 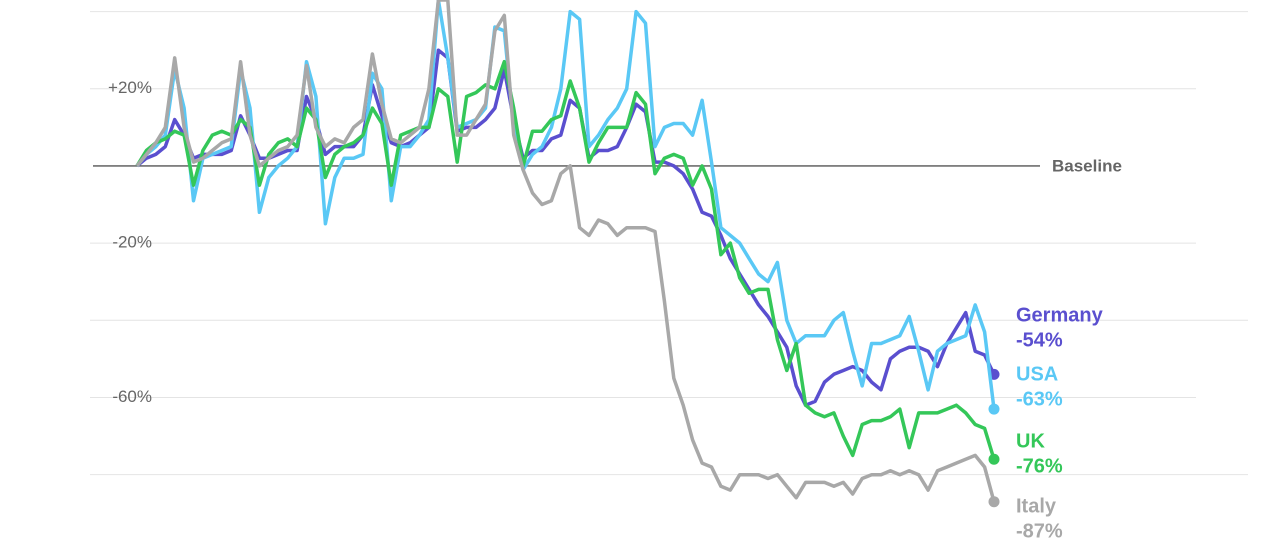 What do you see at coordinates (1060, 315) in the screenshot?
I see `legend-label: Germany` at bounding box center [1060, 315].